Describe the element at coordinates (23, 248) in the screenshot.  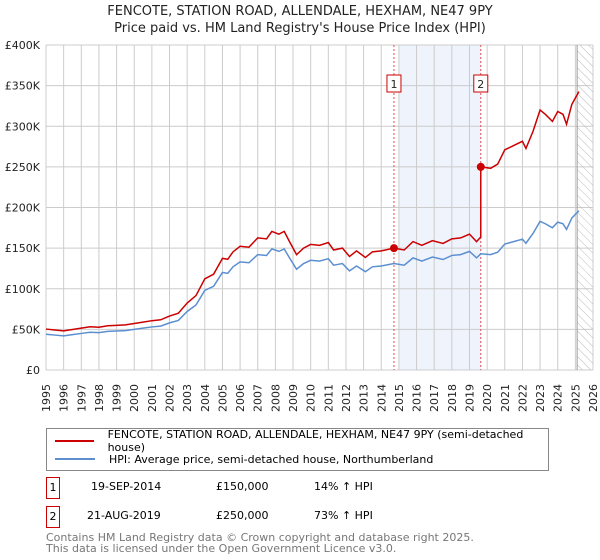
I see `y-tick-label: £150K` at that location.